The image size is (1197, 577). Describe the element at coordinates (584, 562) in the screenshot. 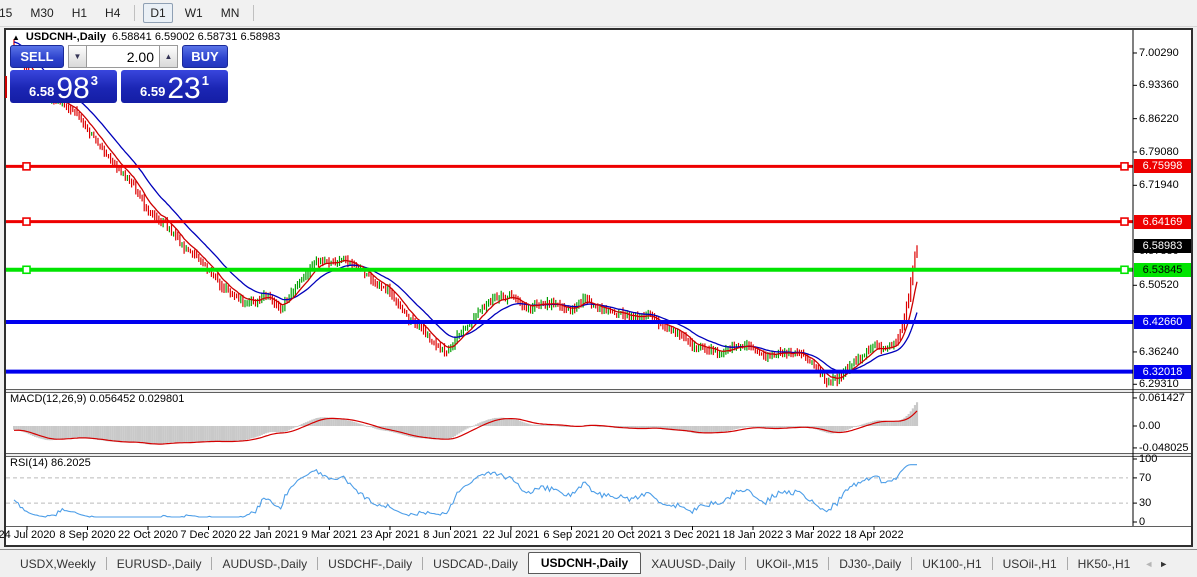

I see `chart-tab-usdcnh-daily: USDCNH-,Daily` at that location.